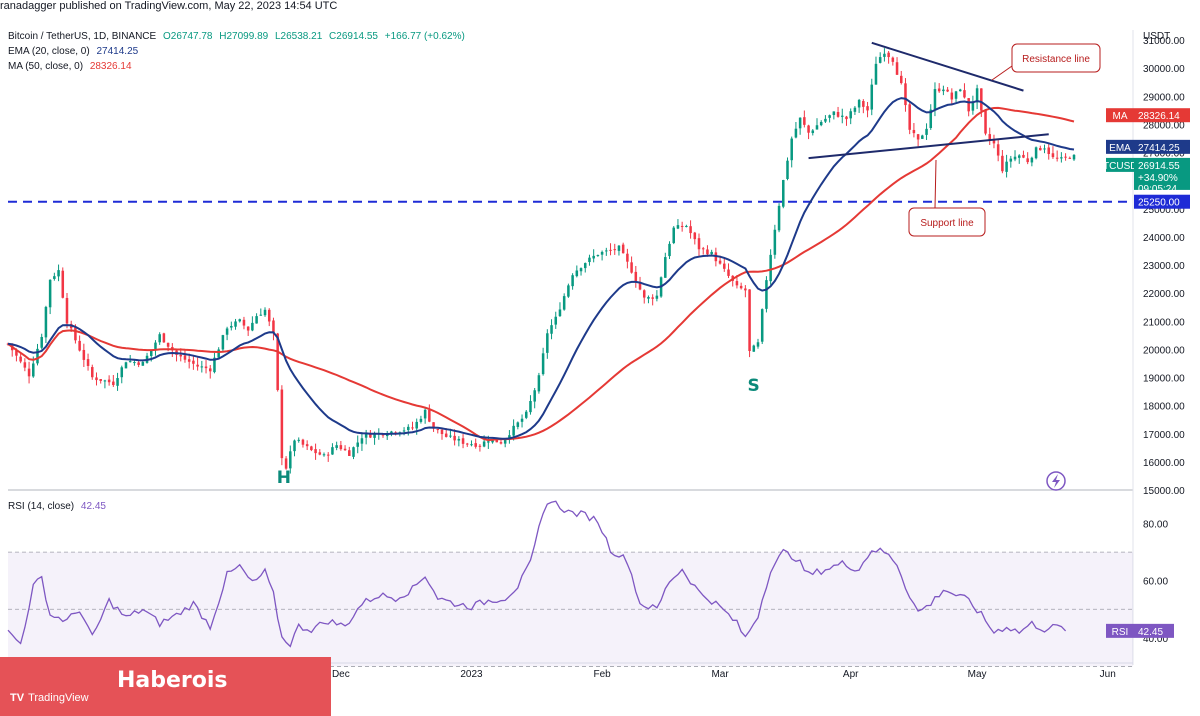 This screenshot has height=716, width=1200. What do you see at coordinates (1164, 322) in the screenshot?
I see `price-tick-label: 21000.00` at bounding box center [1164, 322].